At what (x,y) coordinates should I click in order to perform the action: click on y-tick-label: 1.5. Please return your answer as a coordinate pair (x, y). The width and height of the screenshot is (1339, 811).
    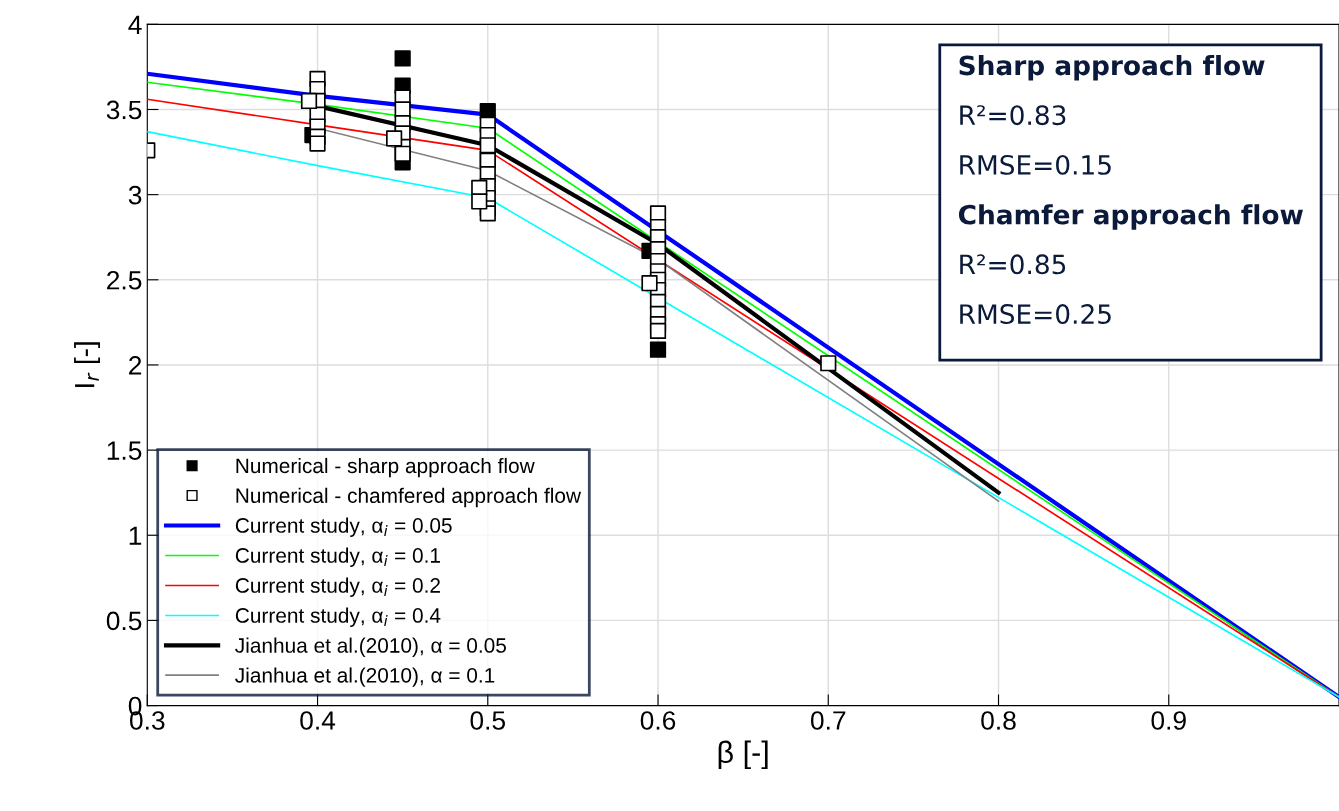
    Looking at the image, I should click on (124, 450).